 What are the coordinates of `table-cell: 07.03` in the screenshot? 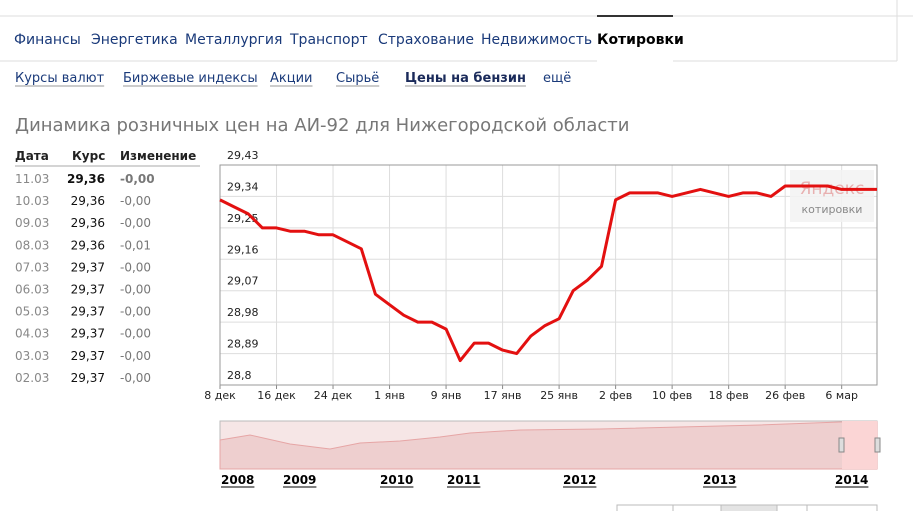 It's located at (32, 267).